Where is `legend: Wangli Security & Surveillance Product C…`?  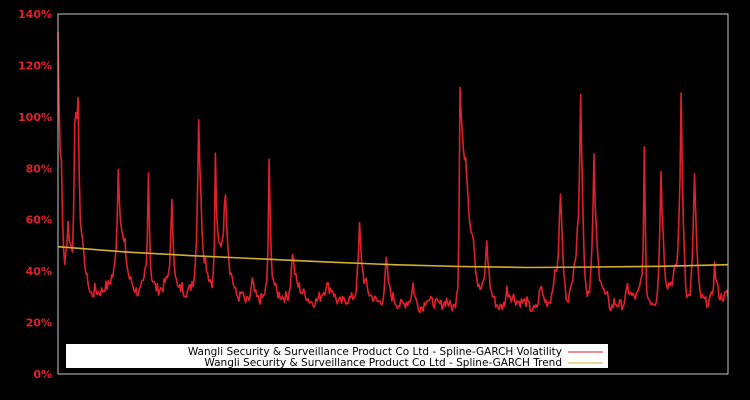 legend: Wangli Security & Surveillance Product C… is located at coordinates (337, 356).